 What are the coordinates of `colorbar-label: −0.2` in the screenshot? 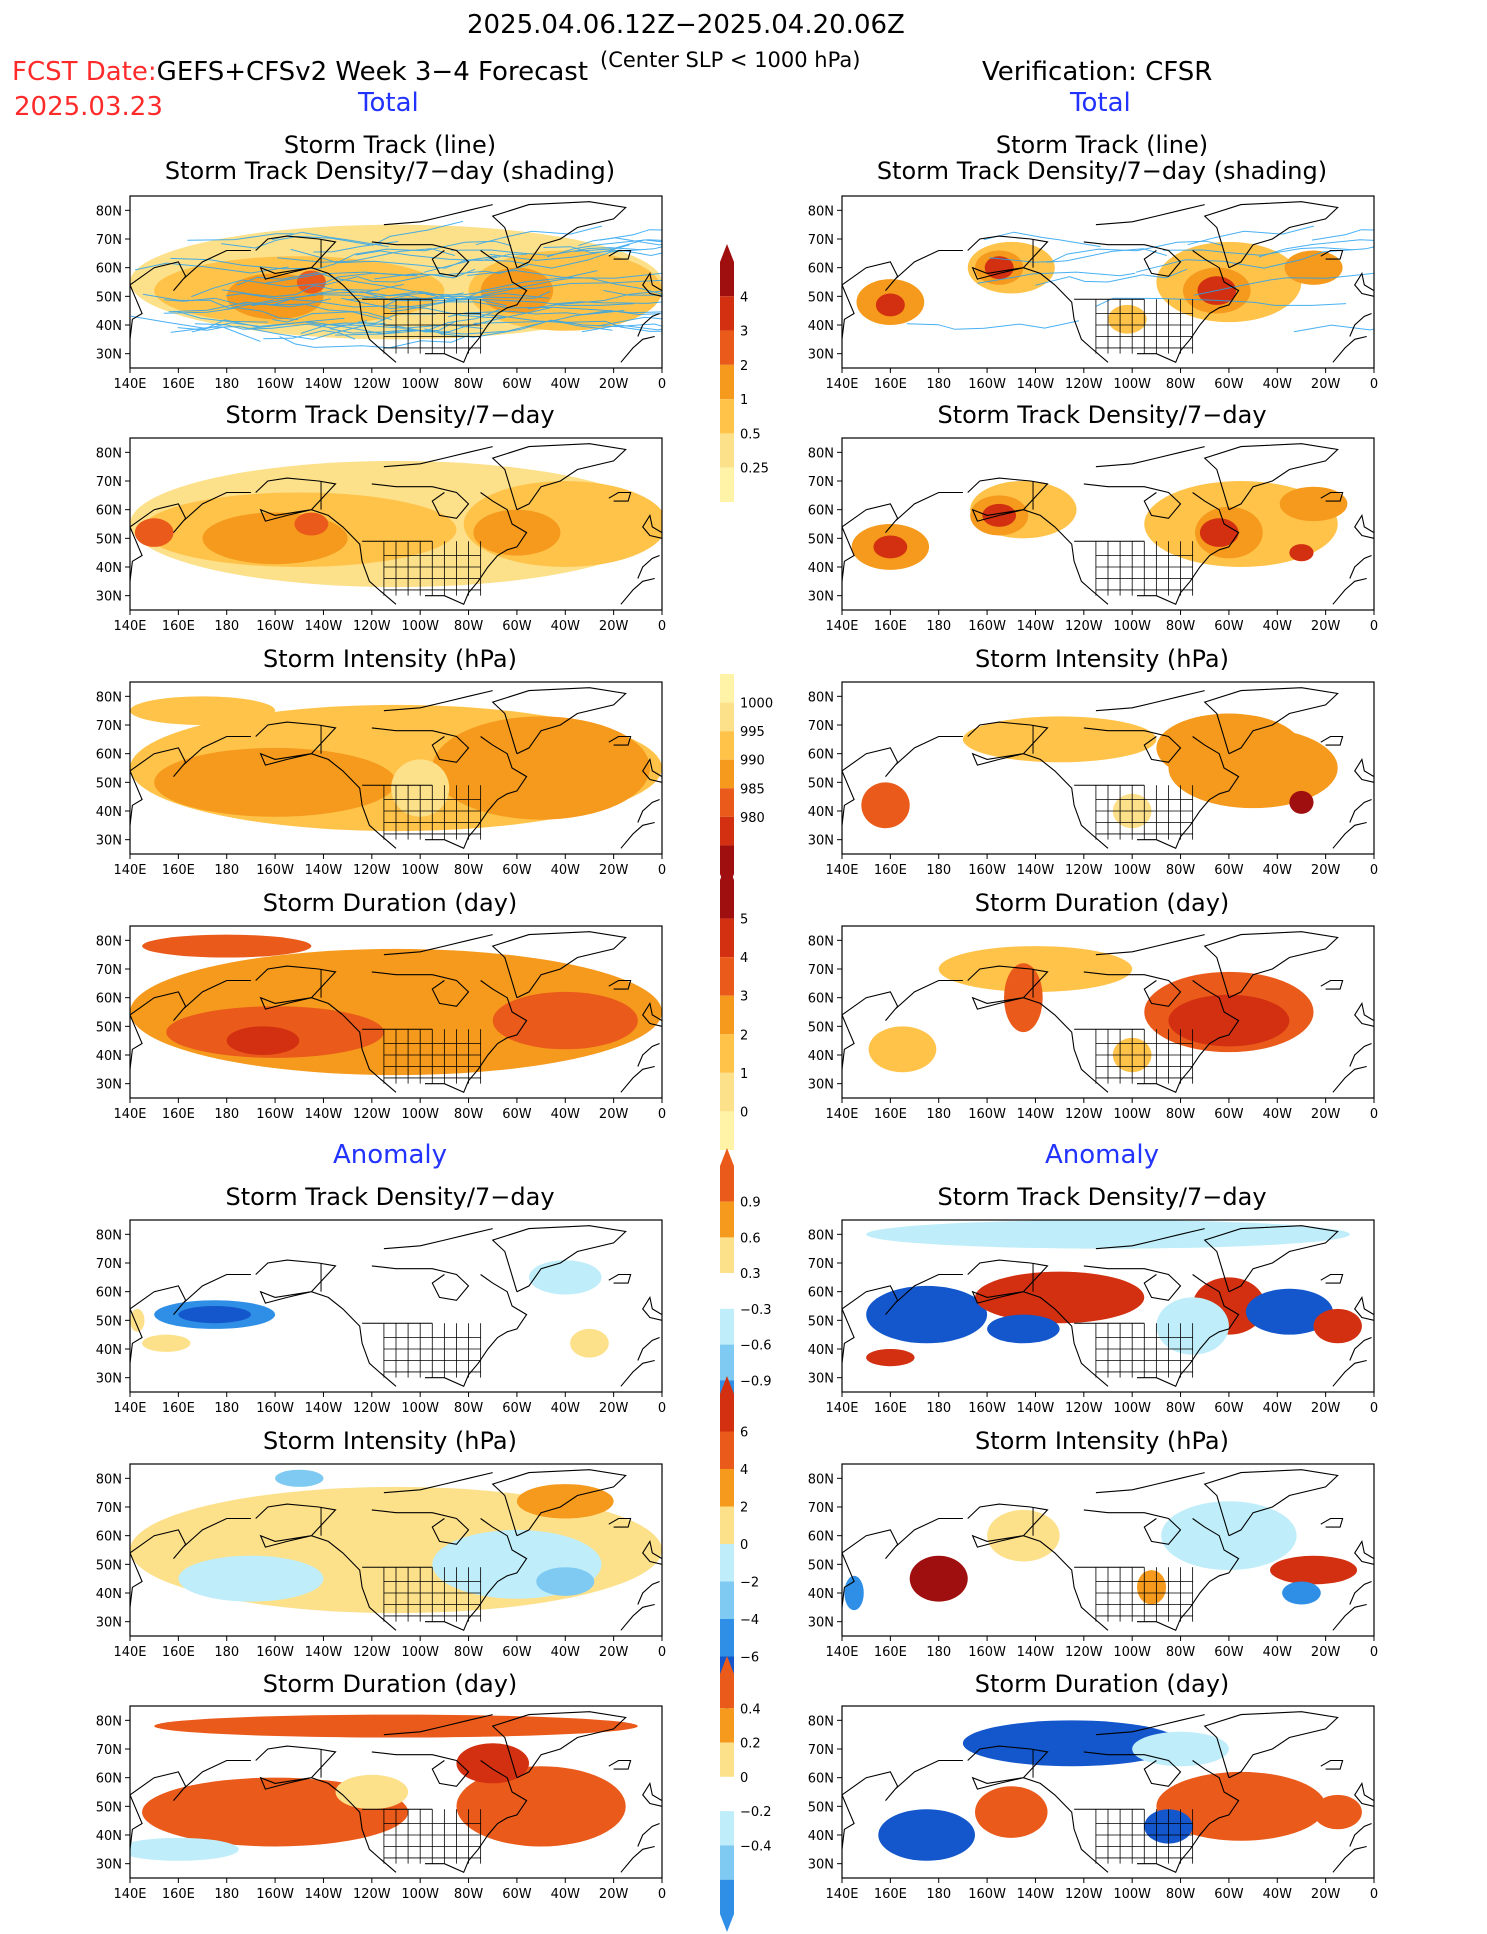 It's located at (756, 1812).